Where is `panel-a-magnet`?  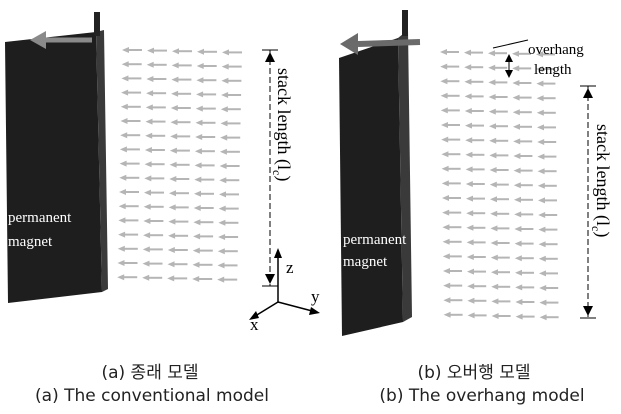 panel-a-magnet is located at coordinates (53, 167).